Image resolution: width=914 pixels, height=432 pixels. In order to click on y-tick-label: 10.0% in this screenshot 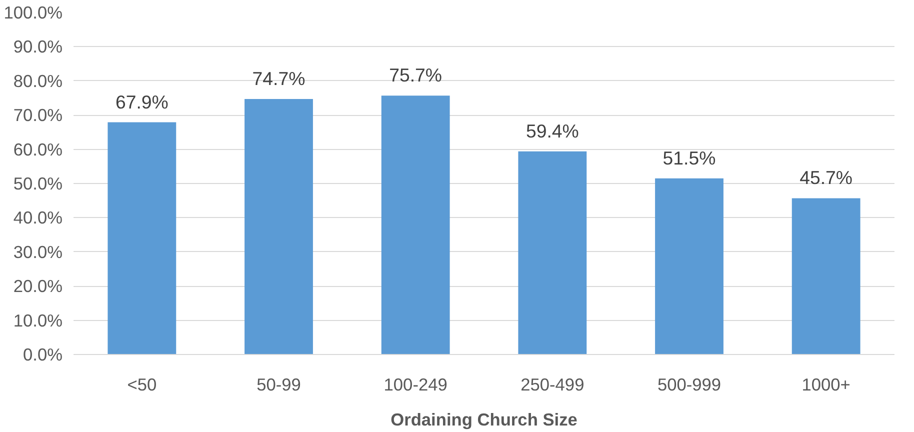, I will do `click(38, 320)`.